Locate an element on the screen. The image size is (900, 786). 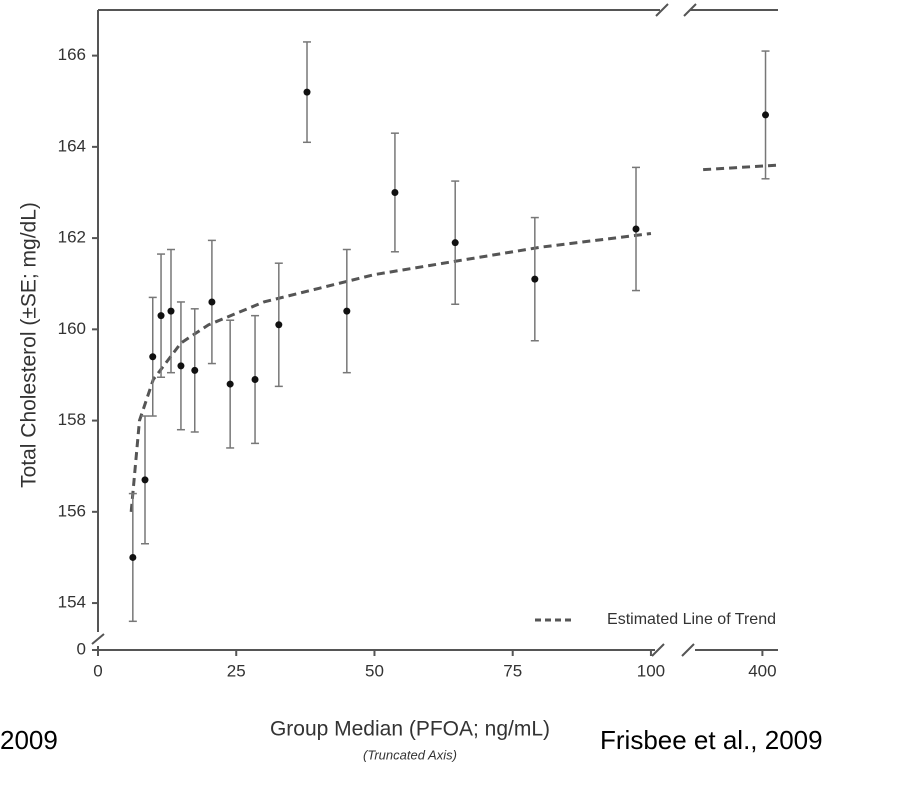
y-tick-label: 166 is located at coordinates (72, 54).